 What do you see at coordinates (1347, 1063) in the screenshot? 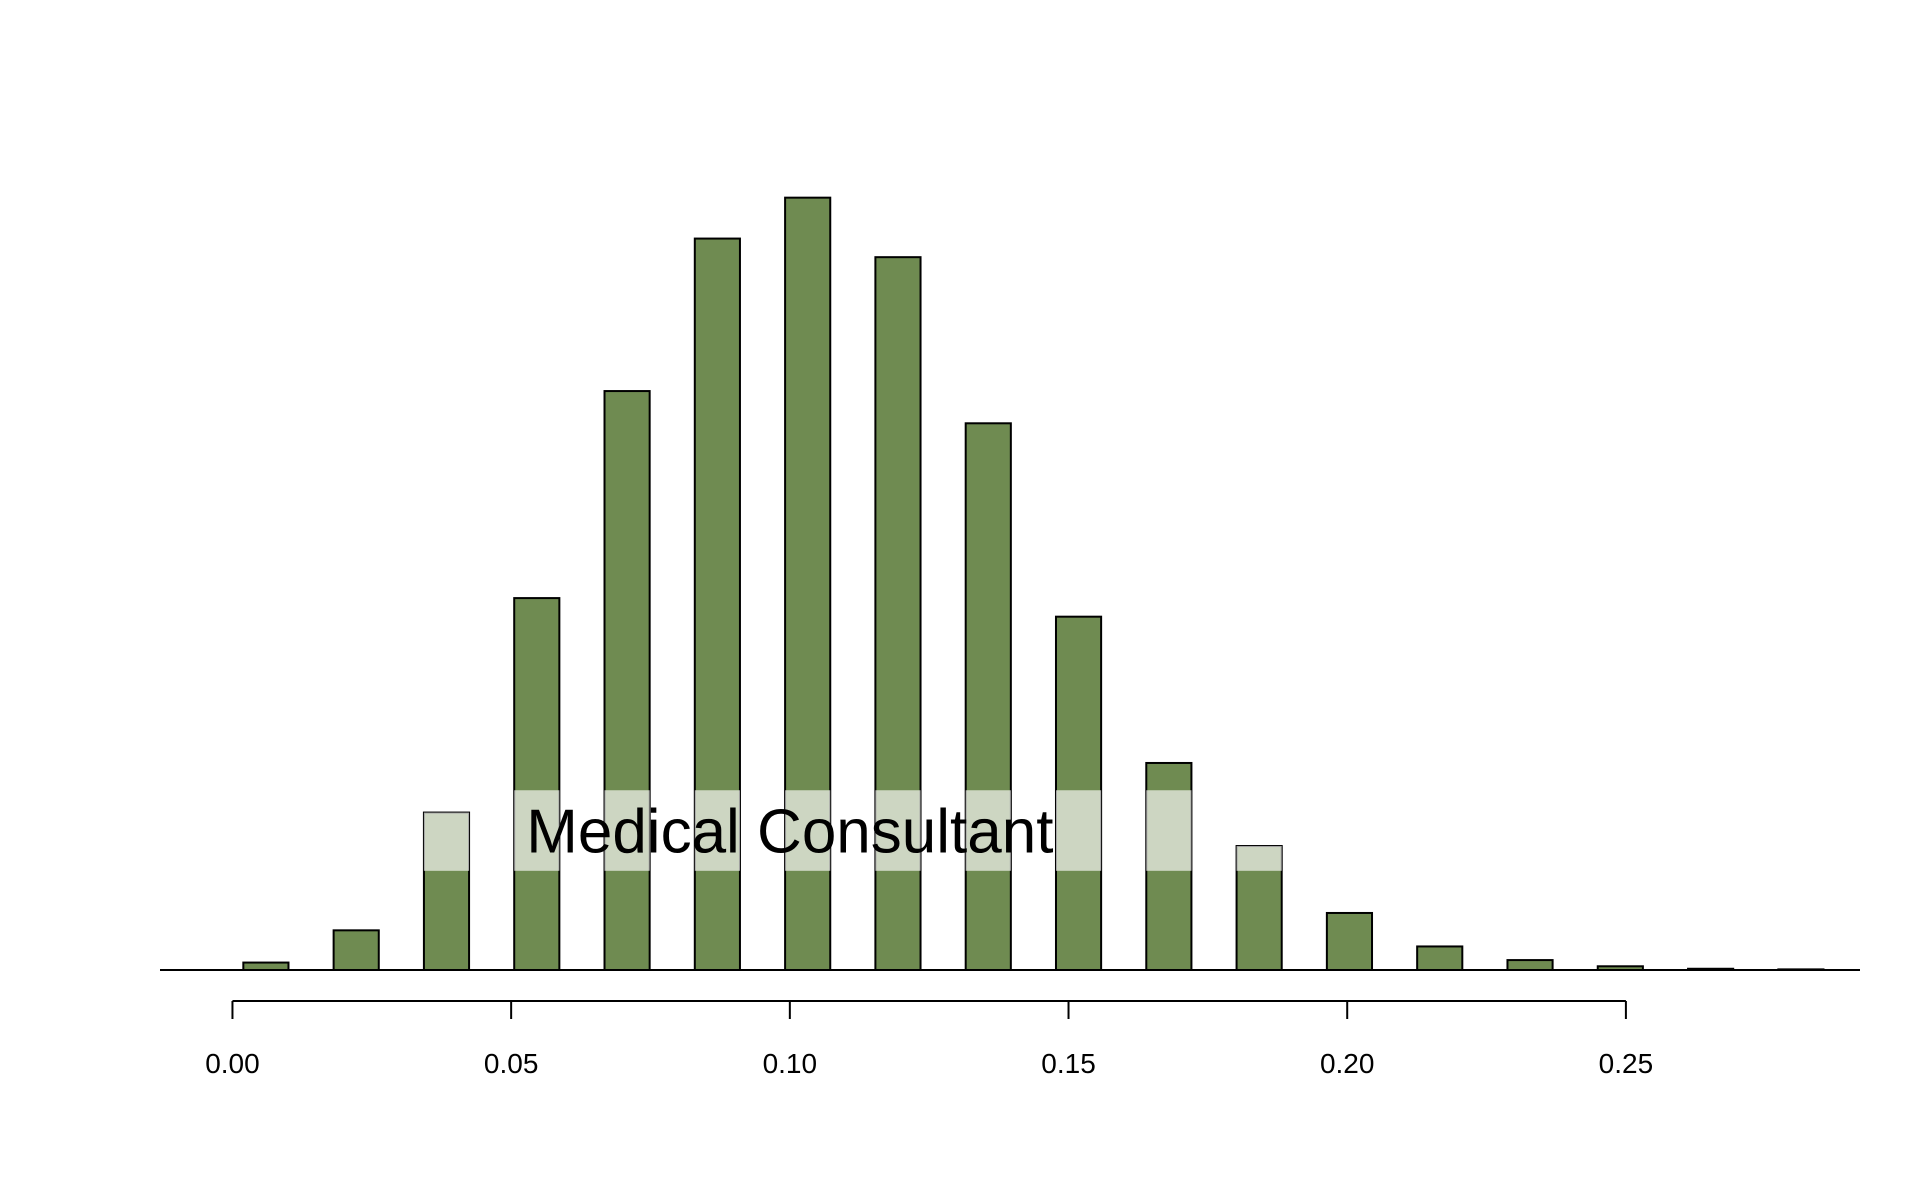
I see `x-axis-tick-label: 0.20` at bounding box center [1347, 1063].